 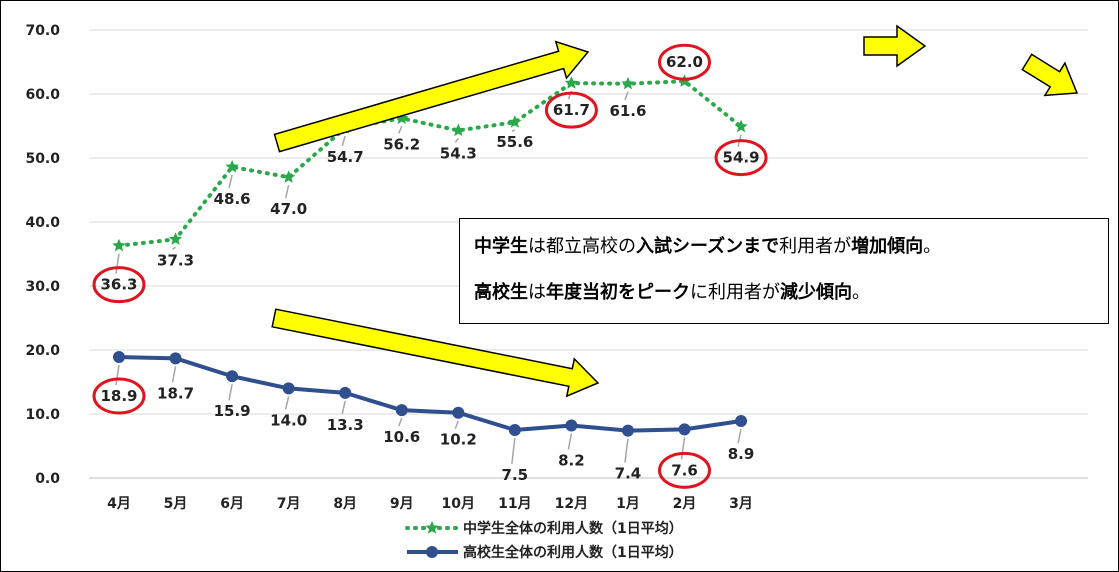 I want to click on annotation-segment: 利用者が, so click(x=815, y=246).